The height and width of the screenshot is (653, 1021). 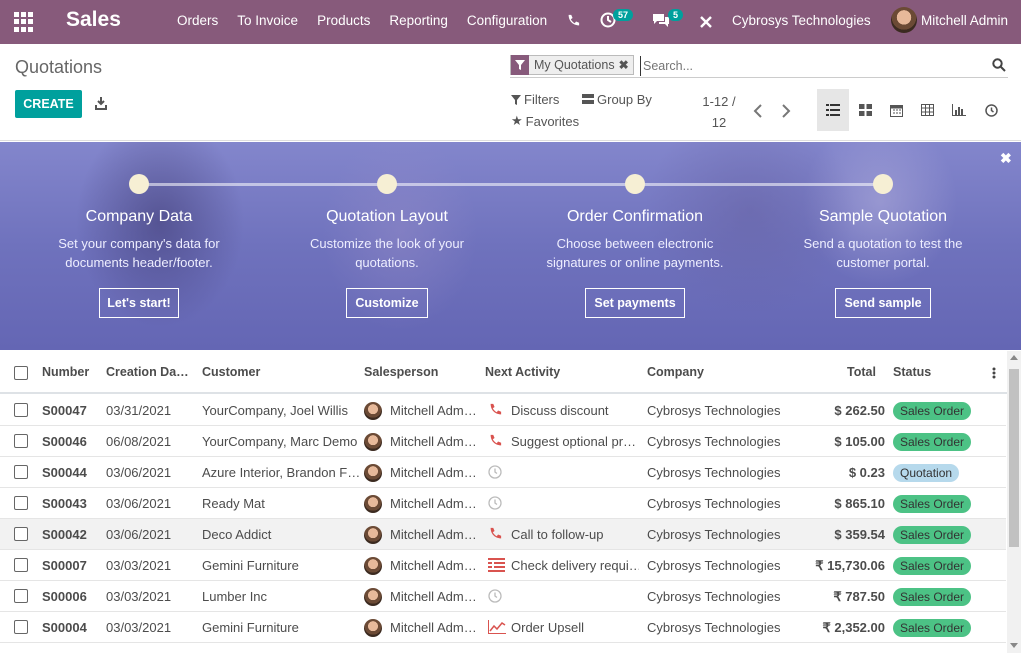 What do you see at coordinates (661, 20) in the screenshot?
I see `messages-icon` at bounding box center [661, 20].